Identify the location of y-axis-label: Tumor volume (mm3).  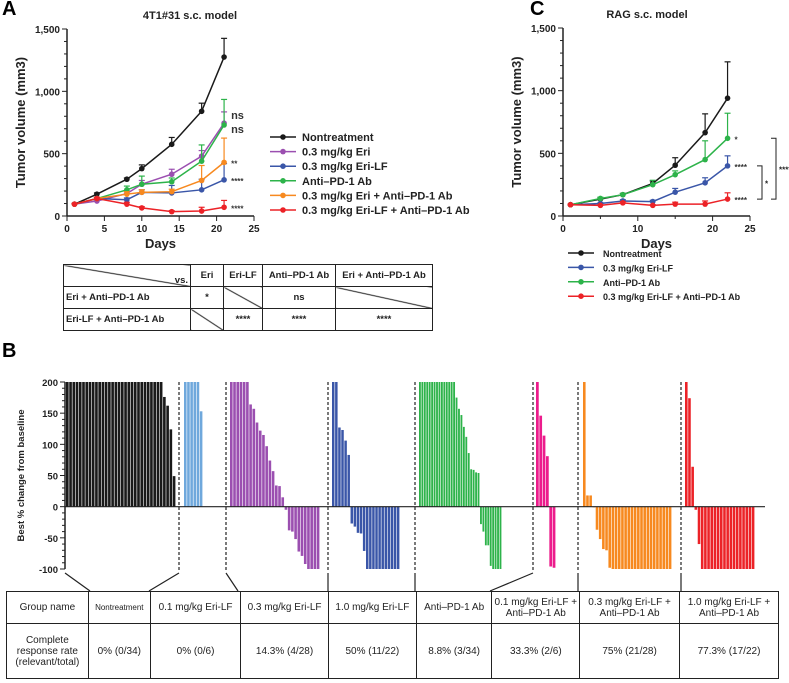
(516, 121).